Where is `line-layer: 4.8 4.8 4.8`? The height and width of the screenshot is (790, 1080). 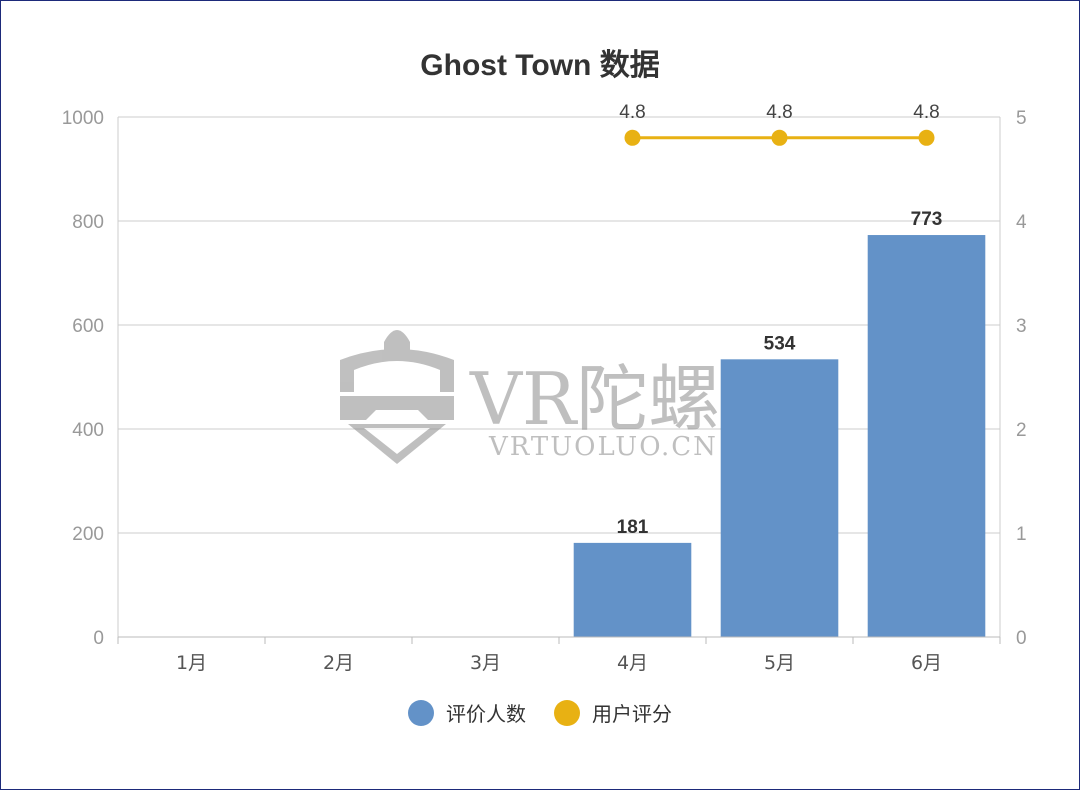 line-layer: 4.8 4.8 4.8 is located at coordinates (779, 124).